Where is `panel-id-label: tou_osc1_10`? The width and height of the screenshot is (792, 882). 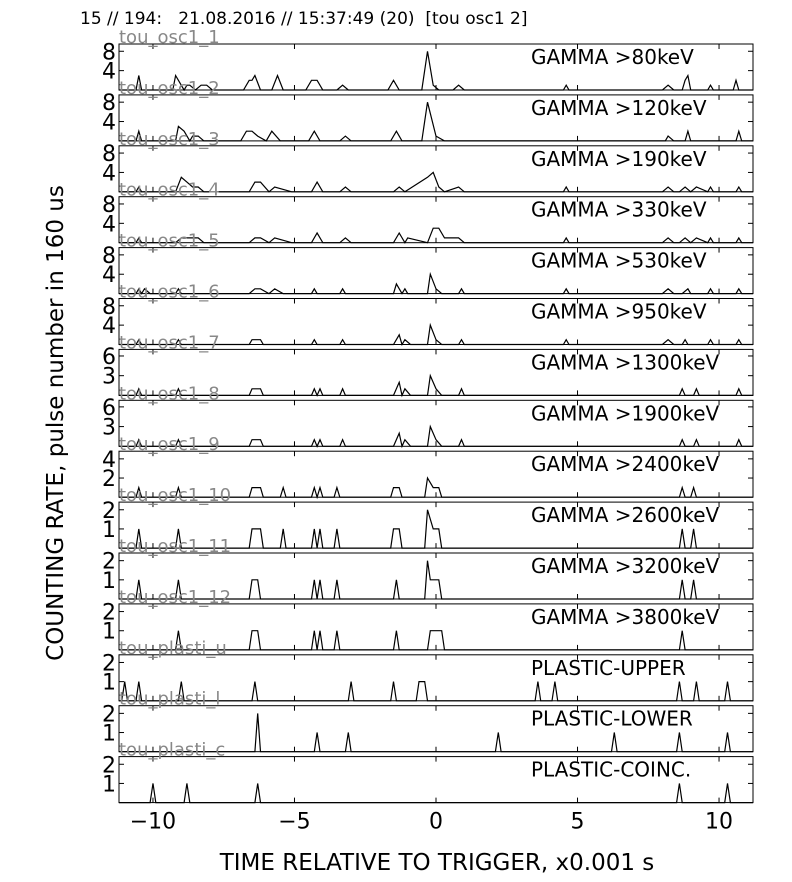 panel-id-label: tou_osc1_10 is located at coordinates (175, 495).